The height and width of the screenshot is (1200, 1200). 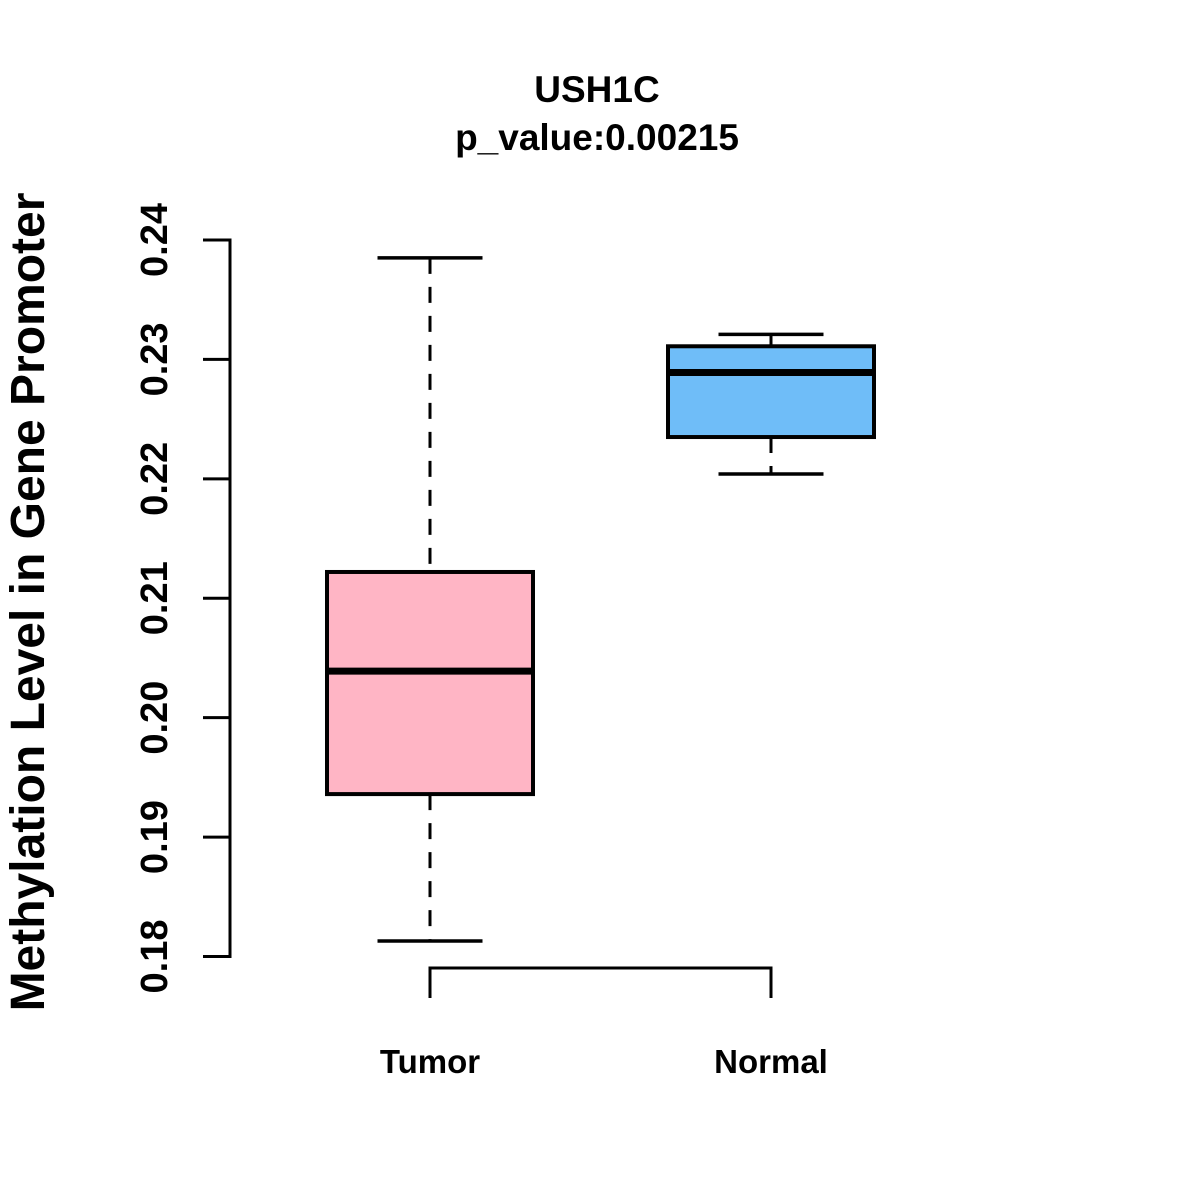 I want to click on x-category-label-tumor: Tumor, so click(x=430, y=1061).